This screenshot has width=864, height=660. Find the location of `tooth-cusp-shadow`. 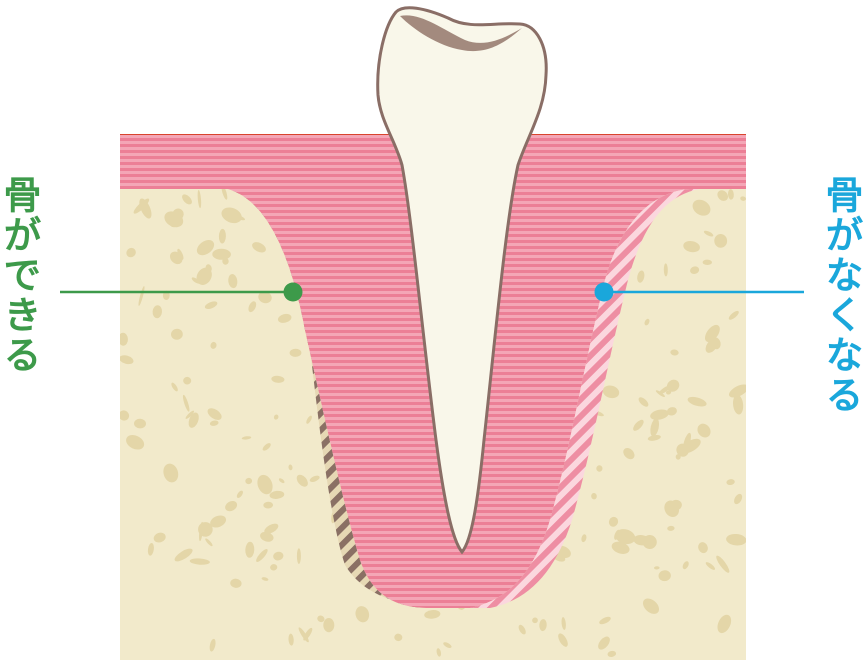

tooth-cusp-shadow is located at coordinates (461, 33).